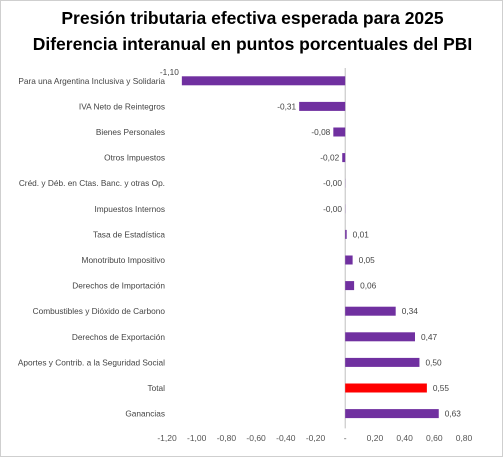 The height and width of the screenshot is (457, 503). I want to click on data-label: 0,06, so click(368, 286).